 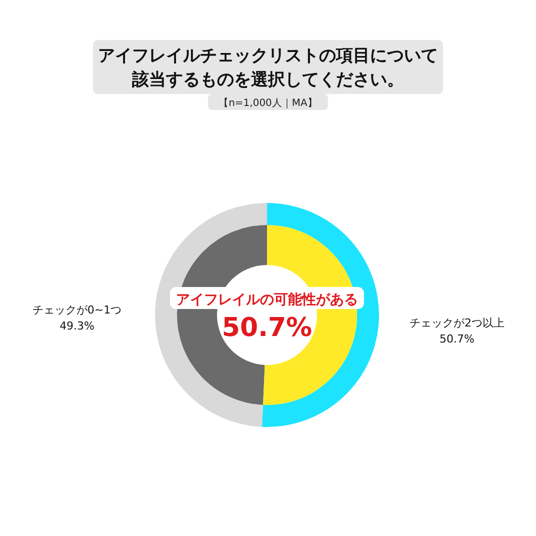 I want to click on data-label: 49.3%, so click(x=77, y=326).